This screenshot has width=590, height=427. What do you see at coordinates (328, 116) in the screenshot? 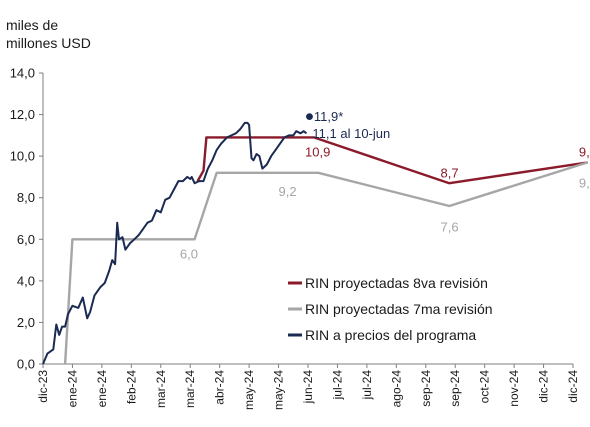
I see `data-label: 11,9*` at bounding box center [328, 116].